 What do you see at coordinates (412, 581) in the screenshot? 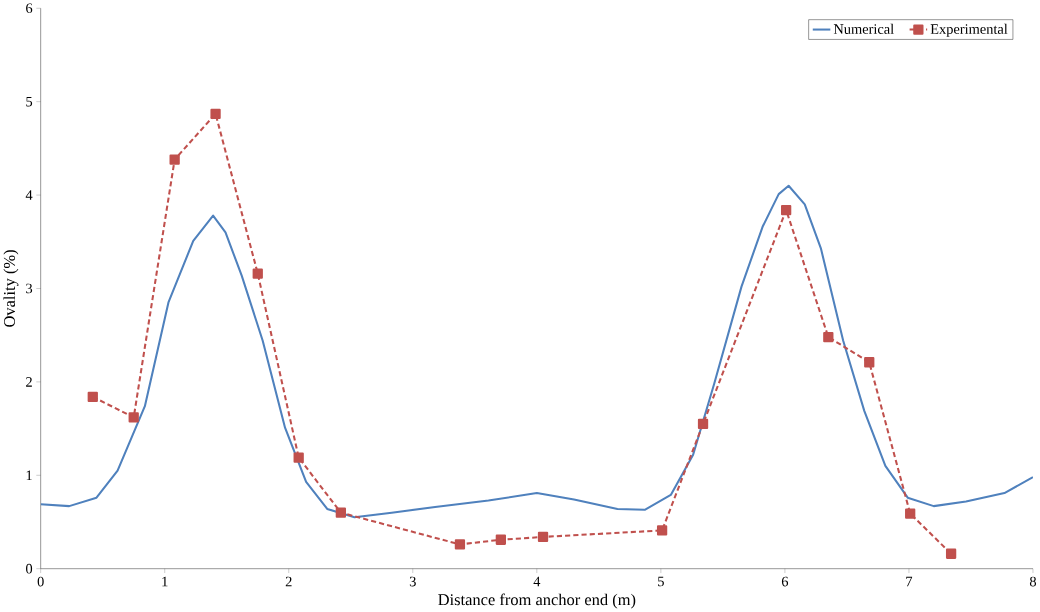
I see `x-tick-label: 3` at bounding box center [412, 581].